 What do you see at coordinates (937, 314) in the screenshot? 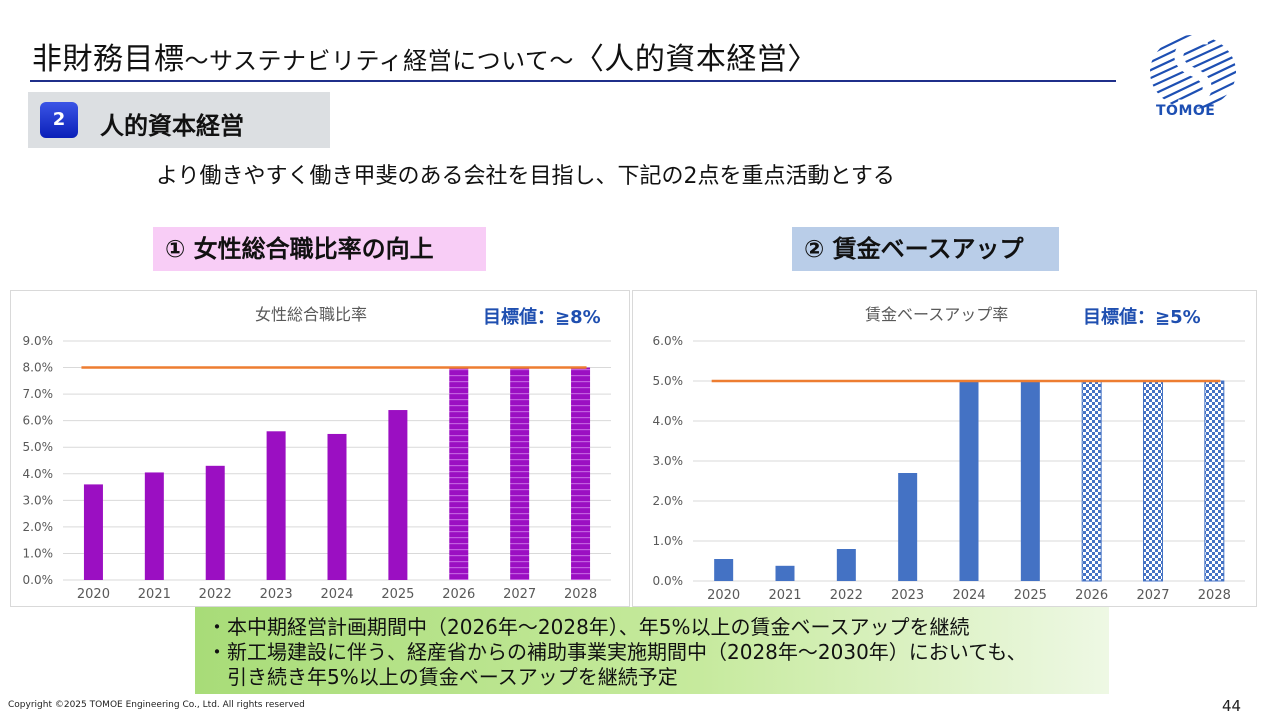
I see `chart-title: 賃金ベースアップ率` at bounding box center [937, 314].